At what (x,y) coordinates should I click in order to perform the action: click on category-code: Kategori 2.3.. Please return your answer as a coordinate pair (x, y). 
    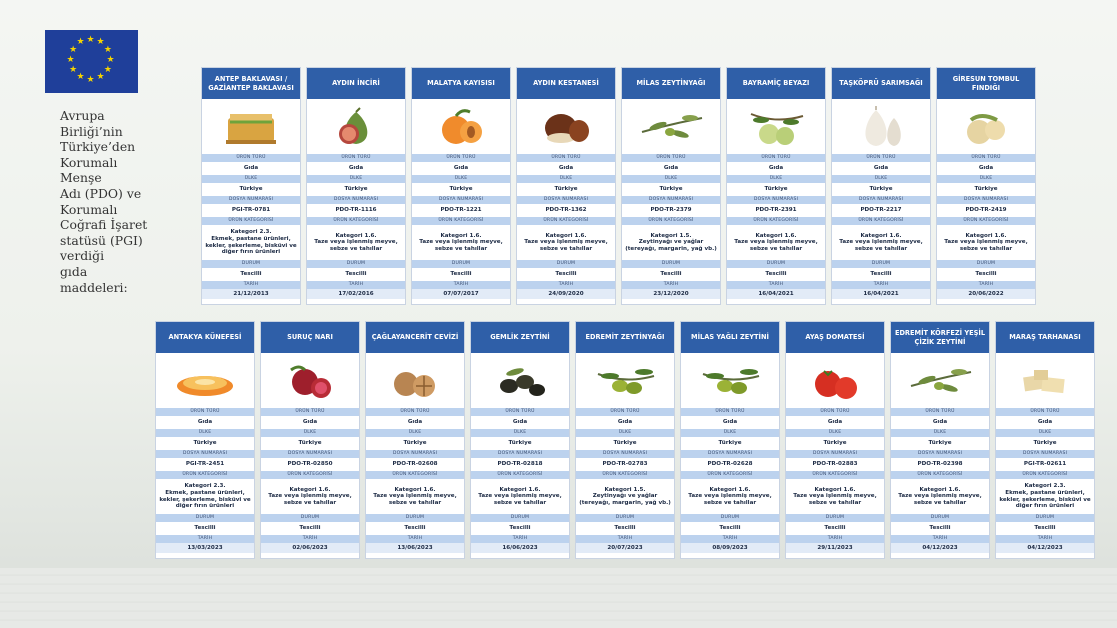
    Looking at the image, I should click on (251, 232).